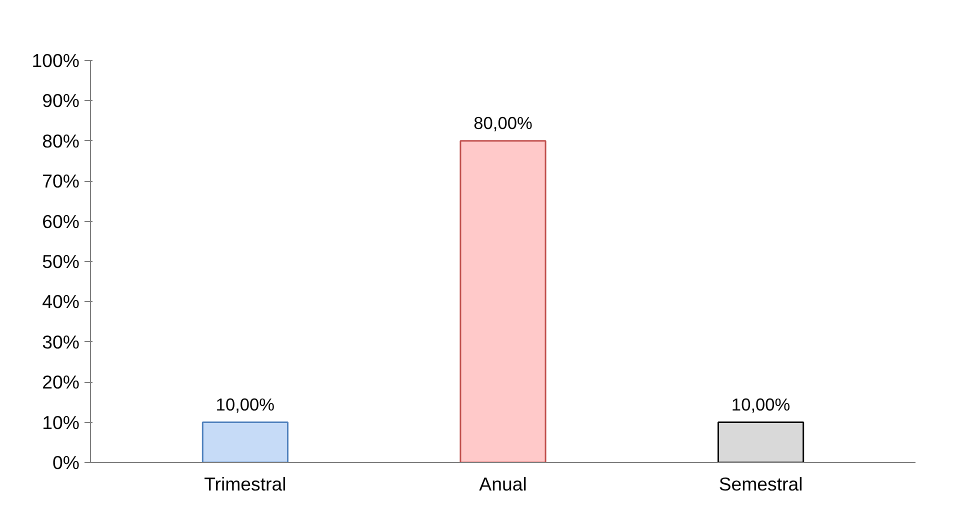 This screenshot has height=518, width=961. I want to click on y-tick-label: 0%, so click(66, 462).